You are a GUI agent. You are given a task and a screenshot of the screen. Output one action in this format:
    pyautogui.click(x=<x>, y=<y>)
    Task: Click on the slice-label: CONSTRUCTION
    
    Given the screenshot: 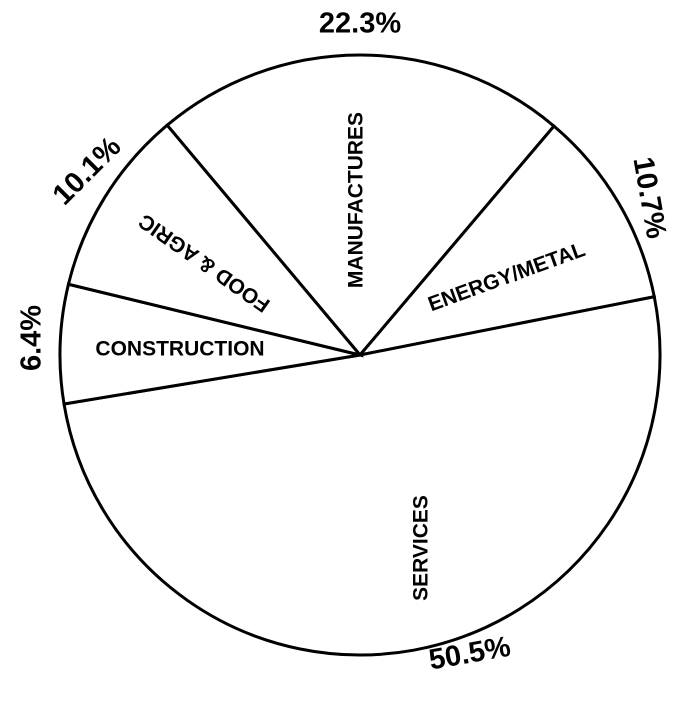 What is the action you would take?
    pyautogui.click(x=179, y=349)
    